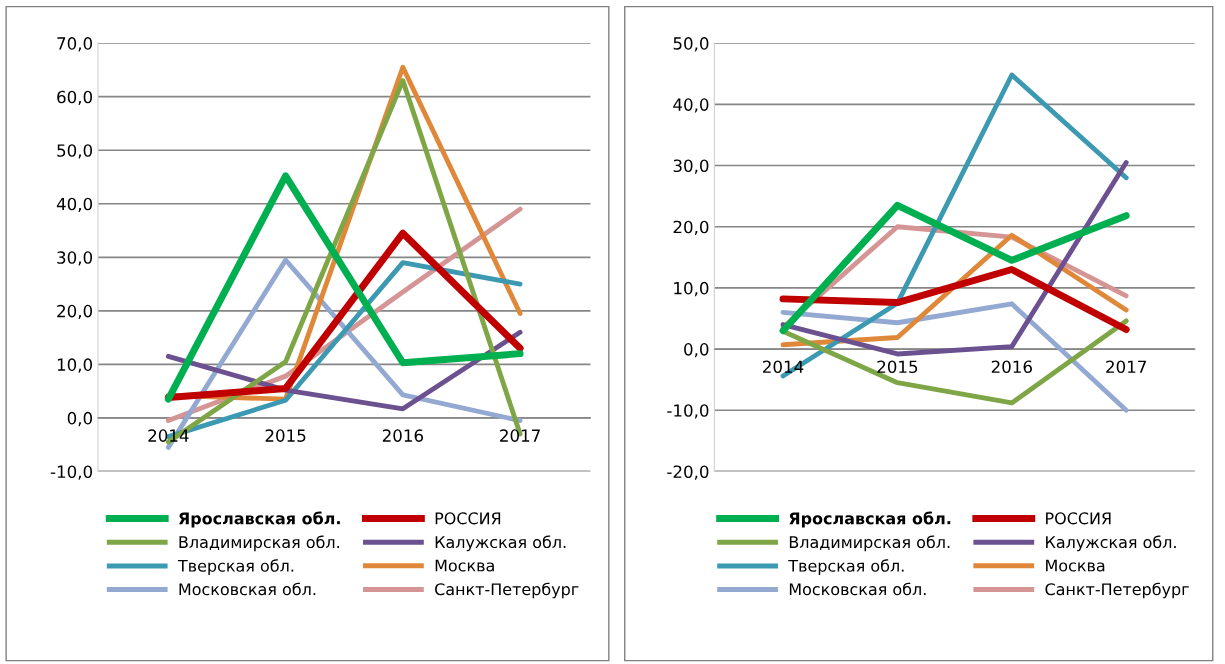  What do you see at coordinates (75, 44) in the screenshot?
I see `y-tick-label: 70,0` at bounding box center [75, 44].